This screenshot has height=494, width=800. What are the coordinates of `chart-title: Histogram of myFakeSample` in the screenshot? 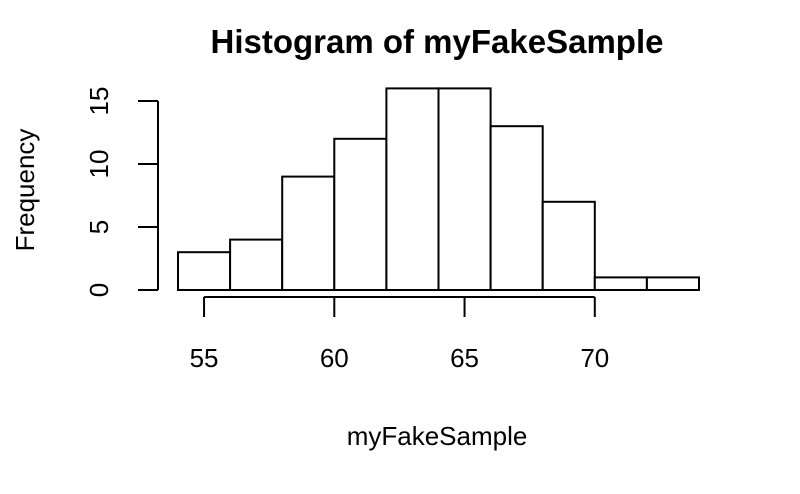 It's located at (437, 41).